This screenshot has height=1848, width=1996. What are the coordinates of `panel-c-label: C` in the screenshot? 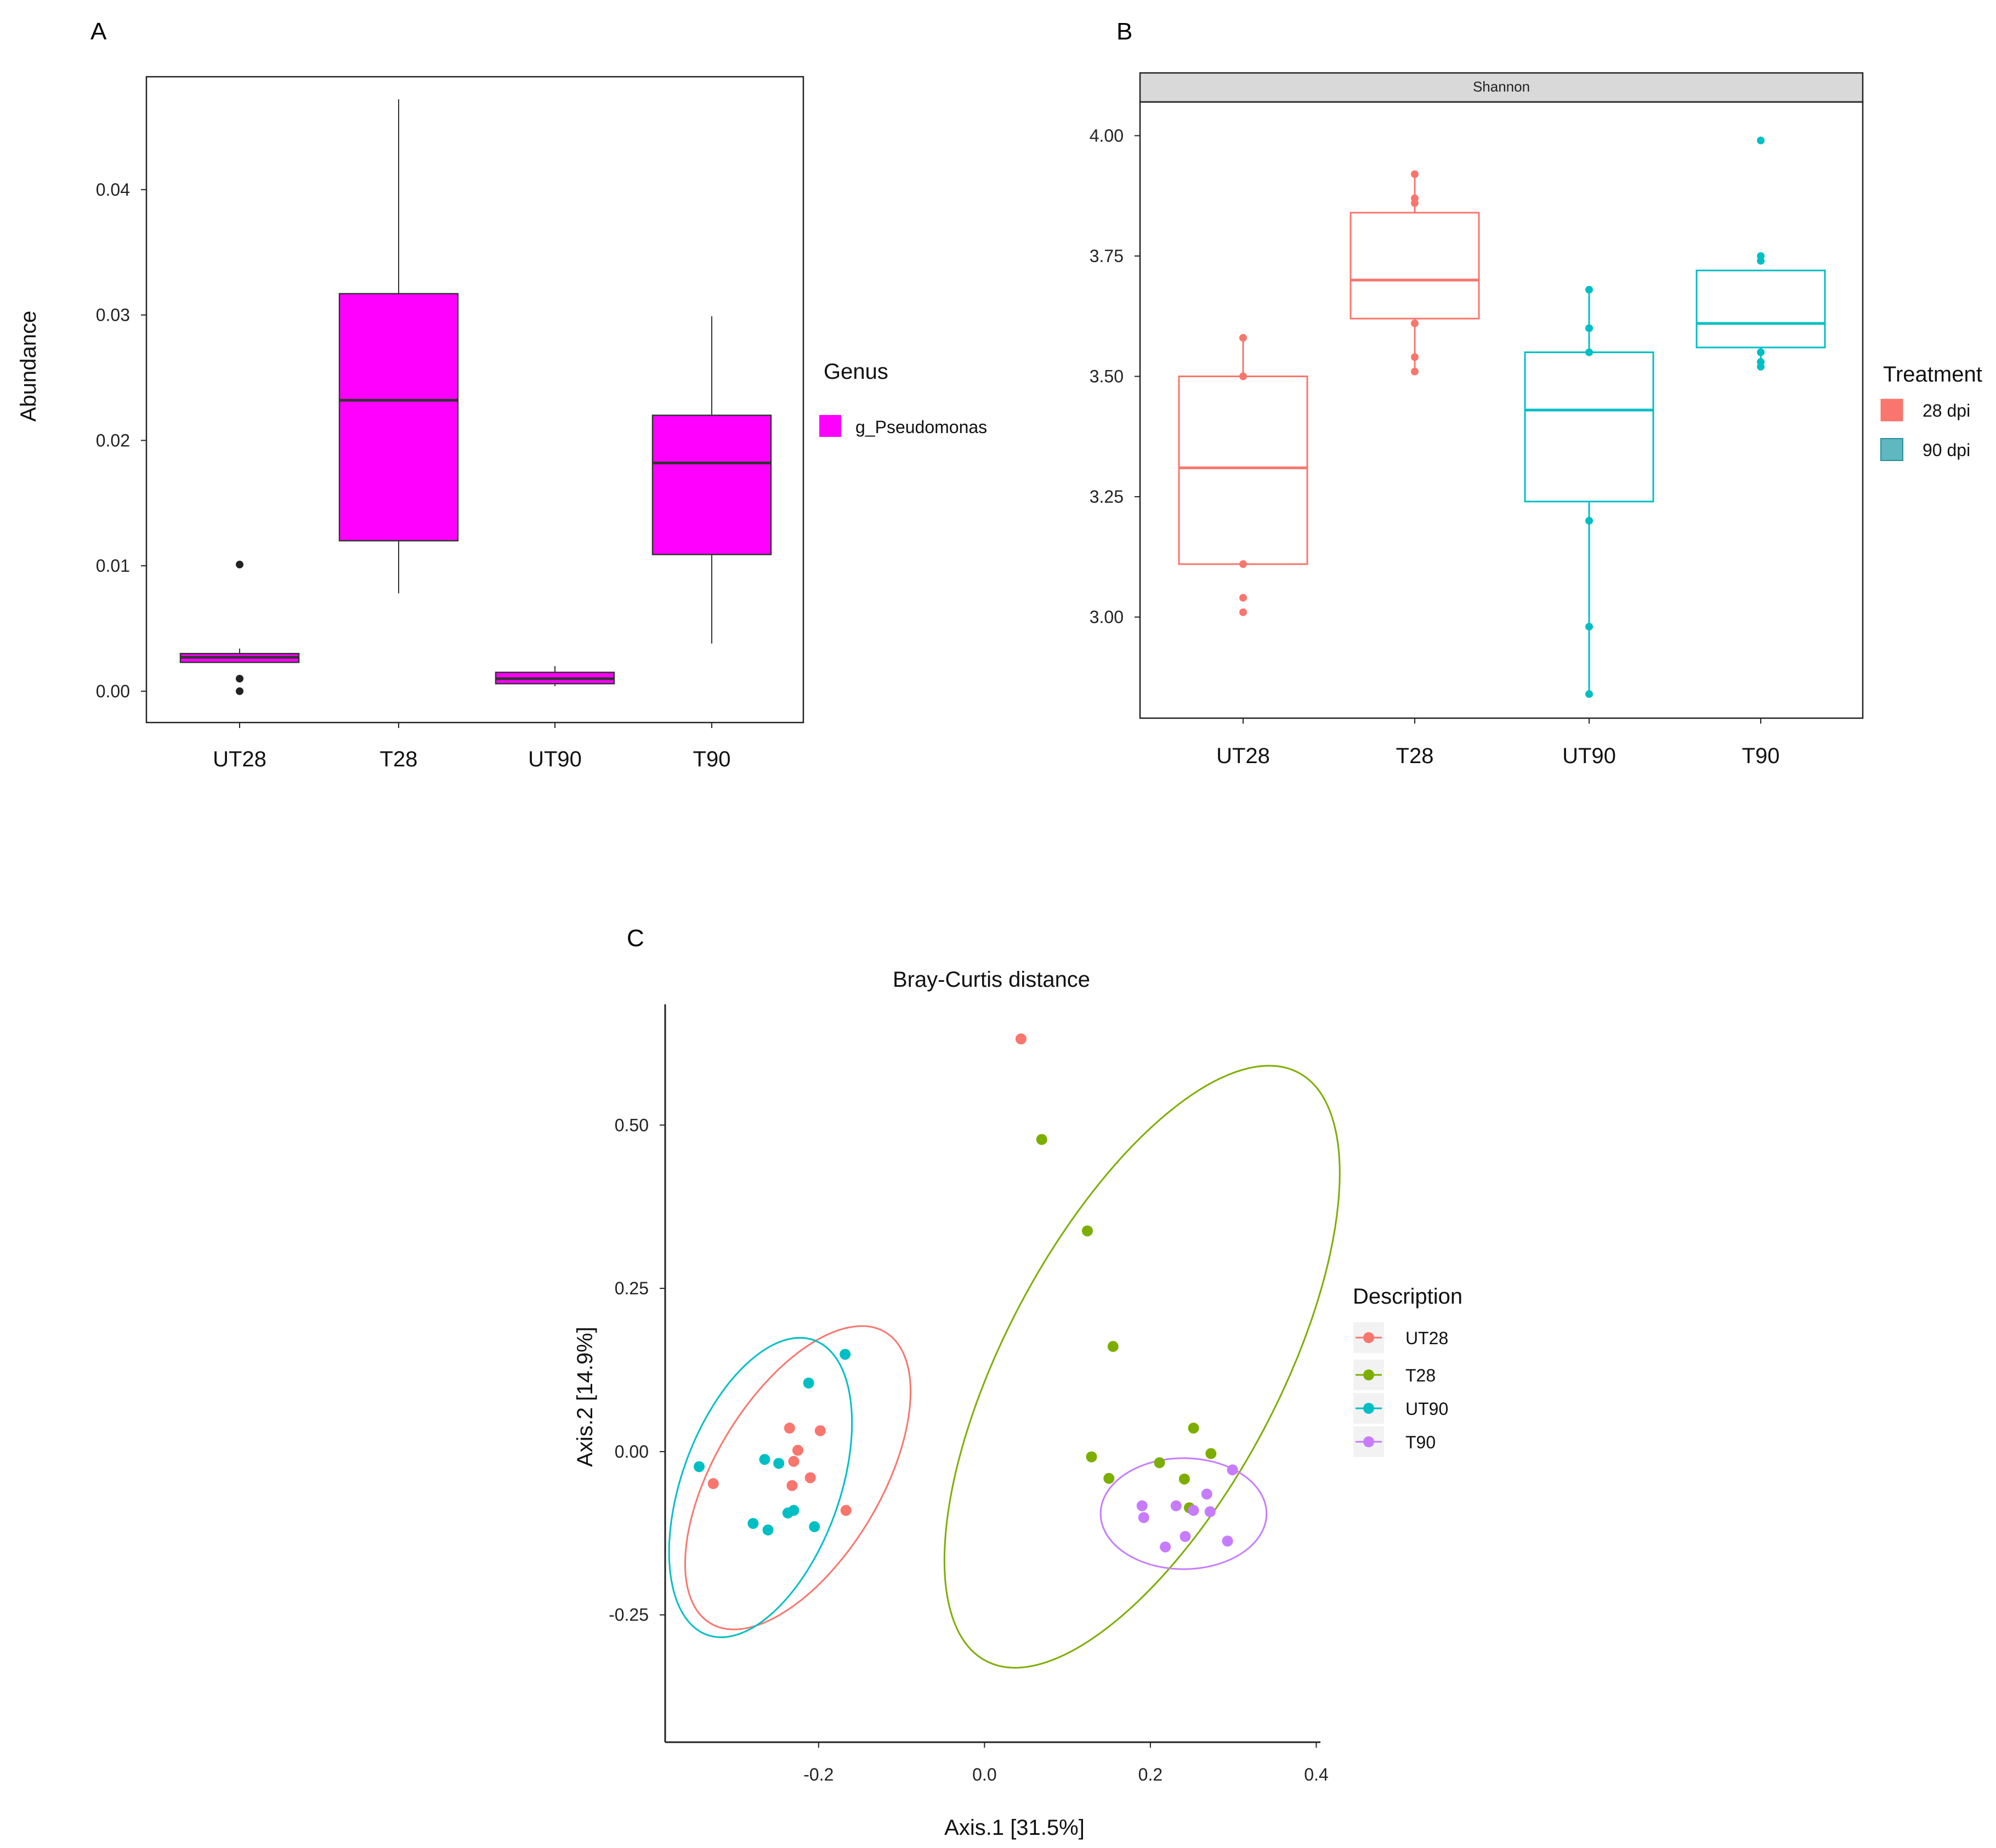 It's located at (635, 938).